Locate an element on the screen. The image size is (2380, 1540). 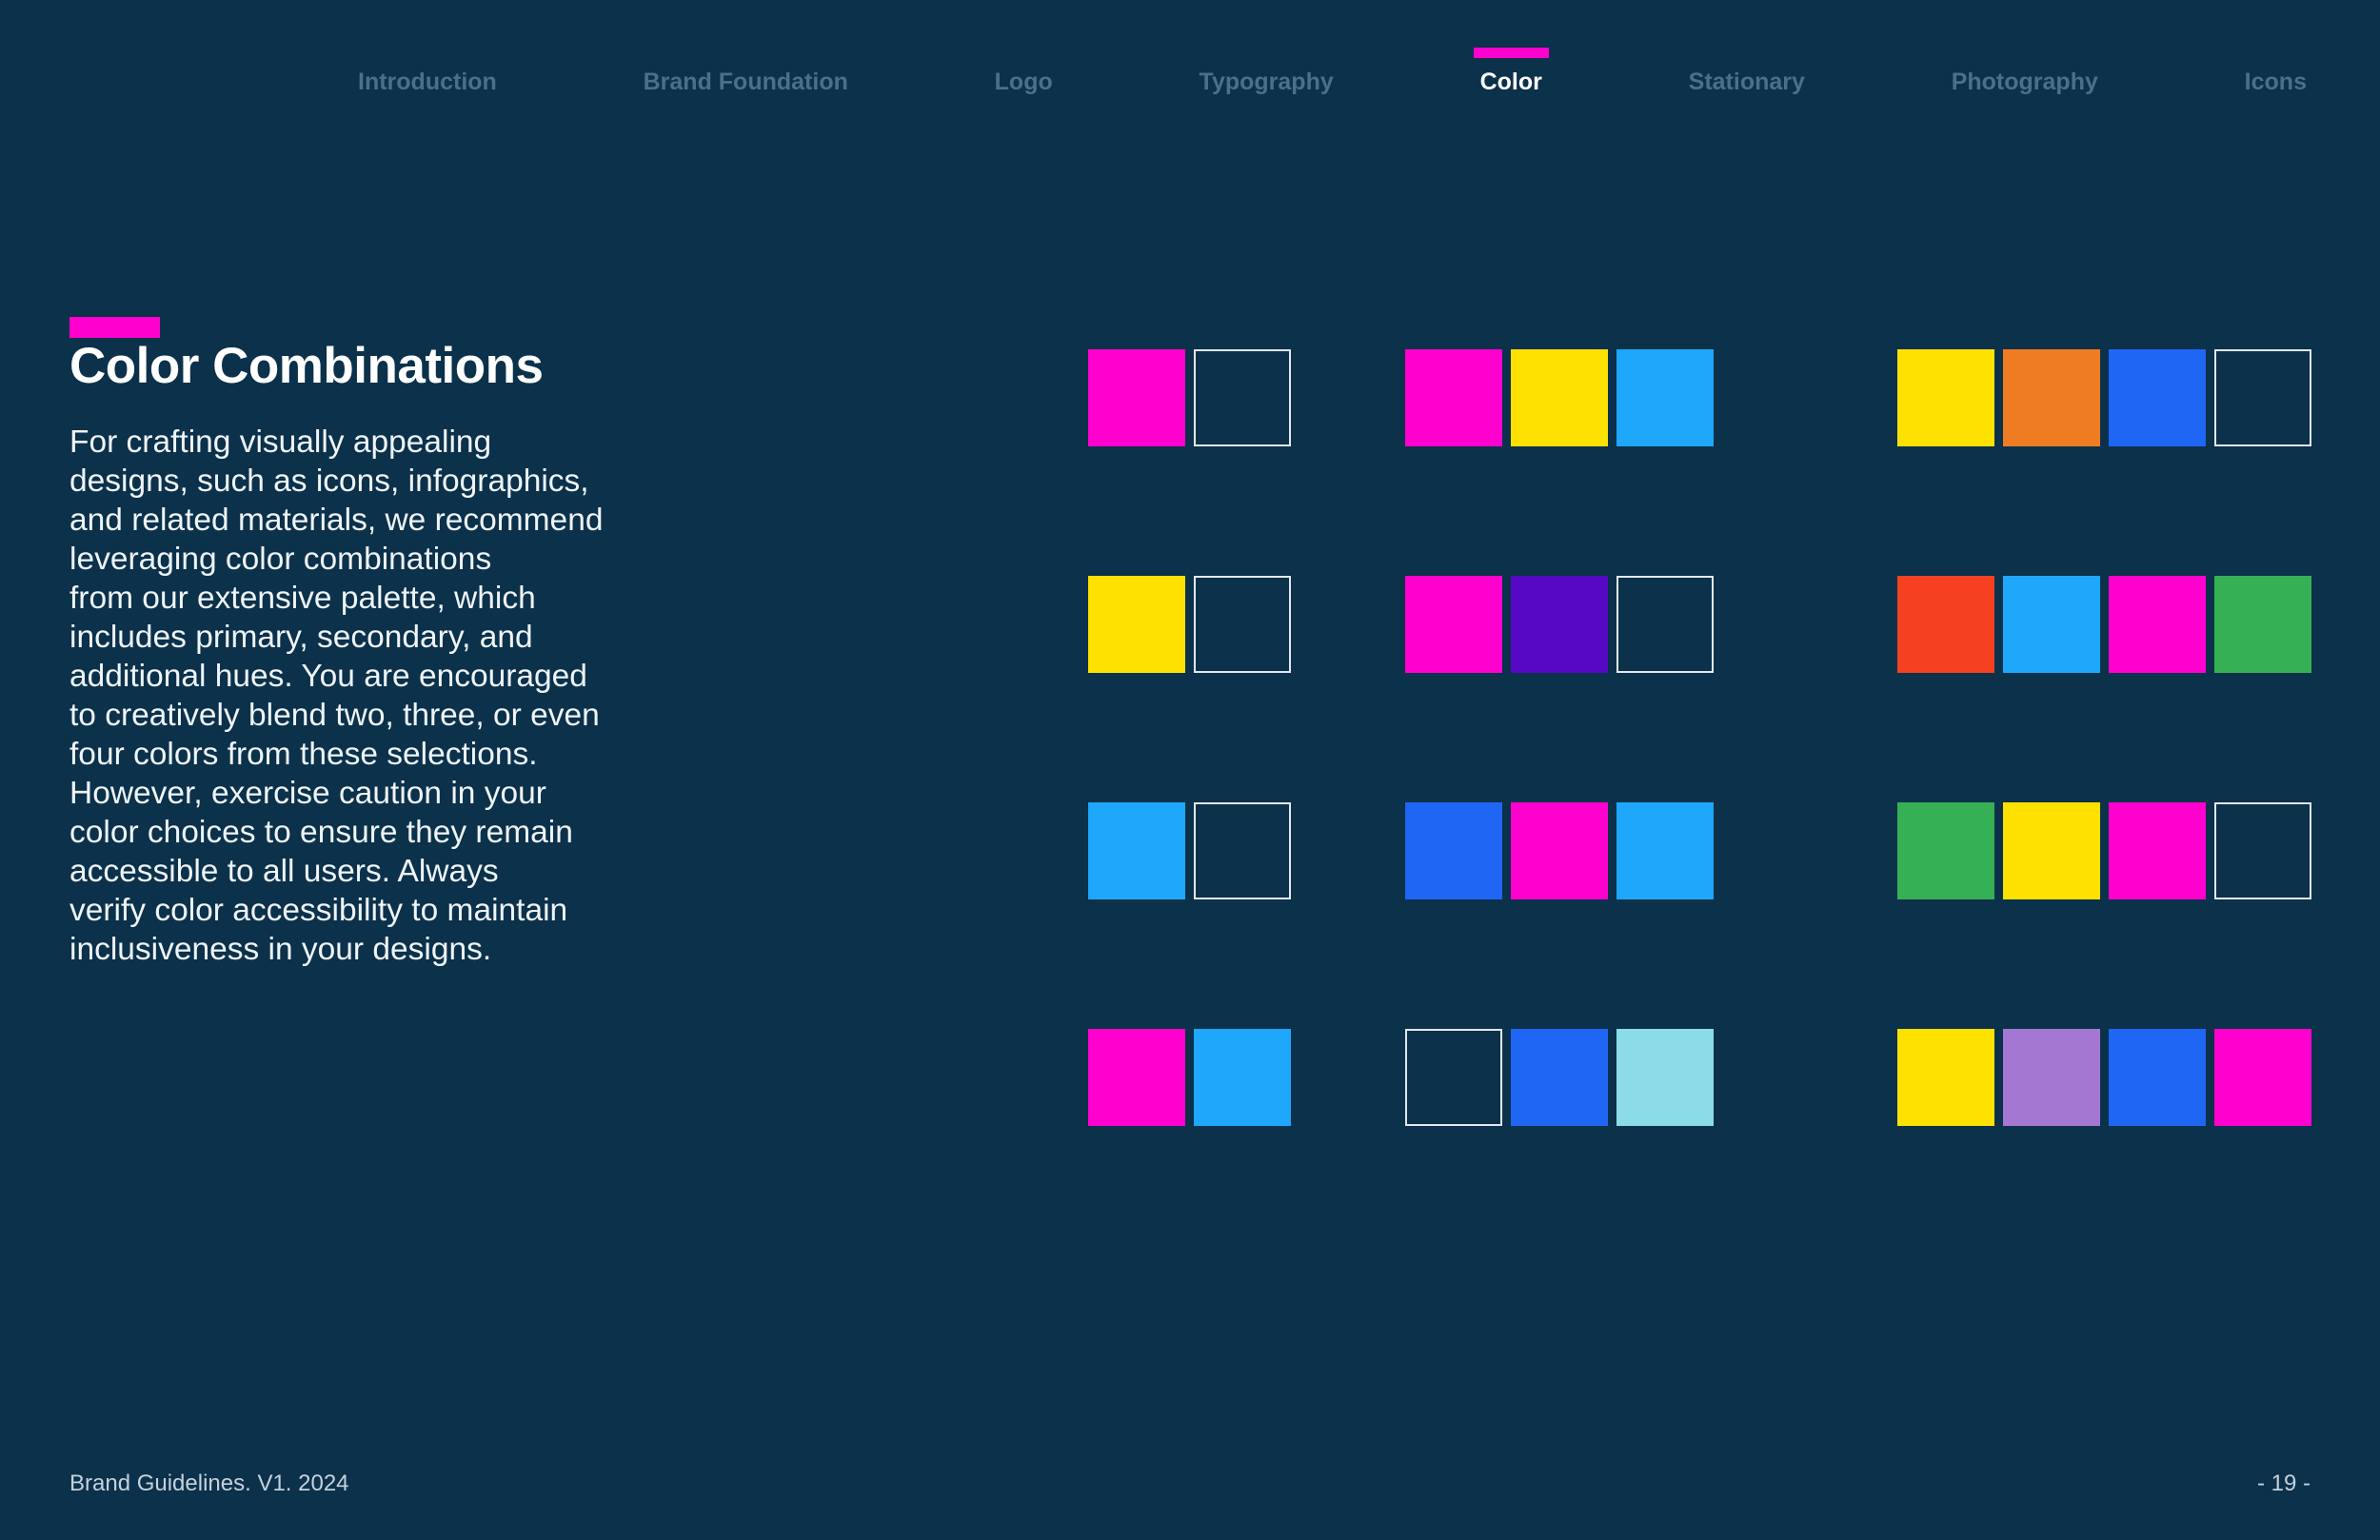
accent-bar is located at coordinates (114, 327).